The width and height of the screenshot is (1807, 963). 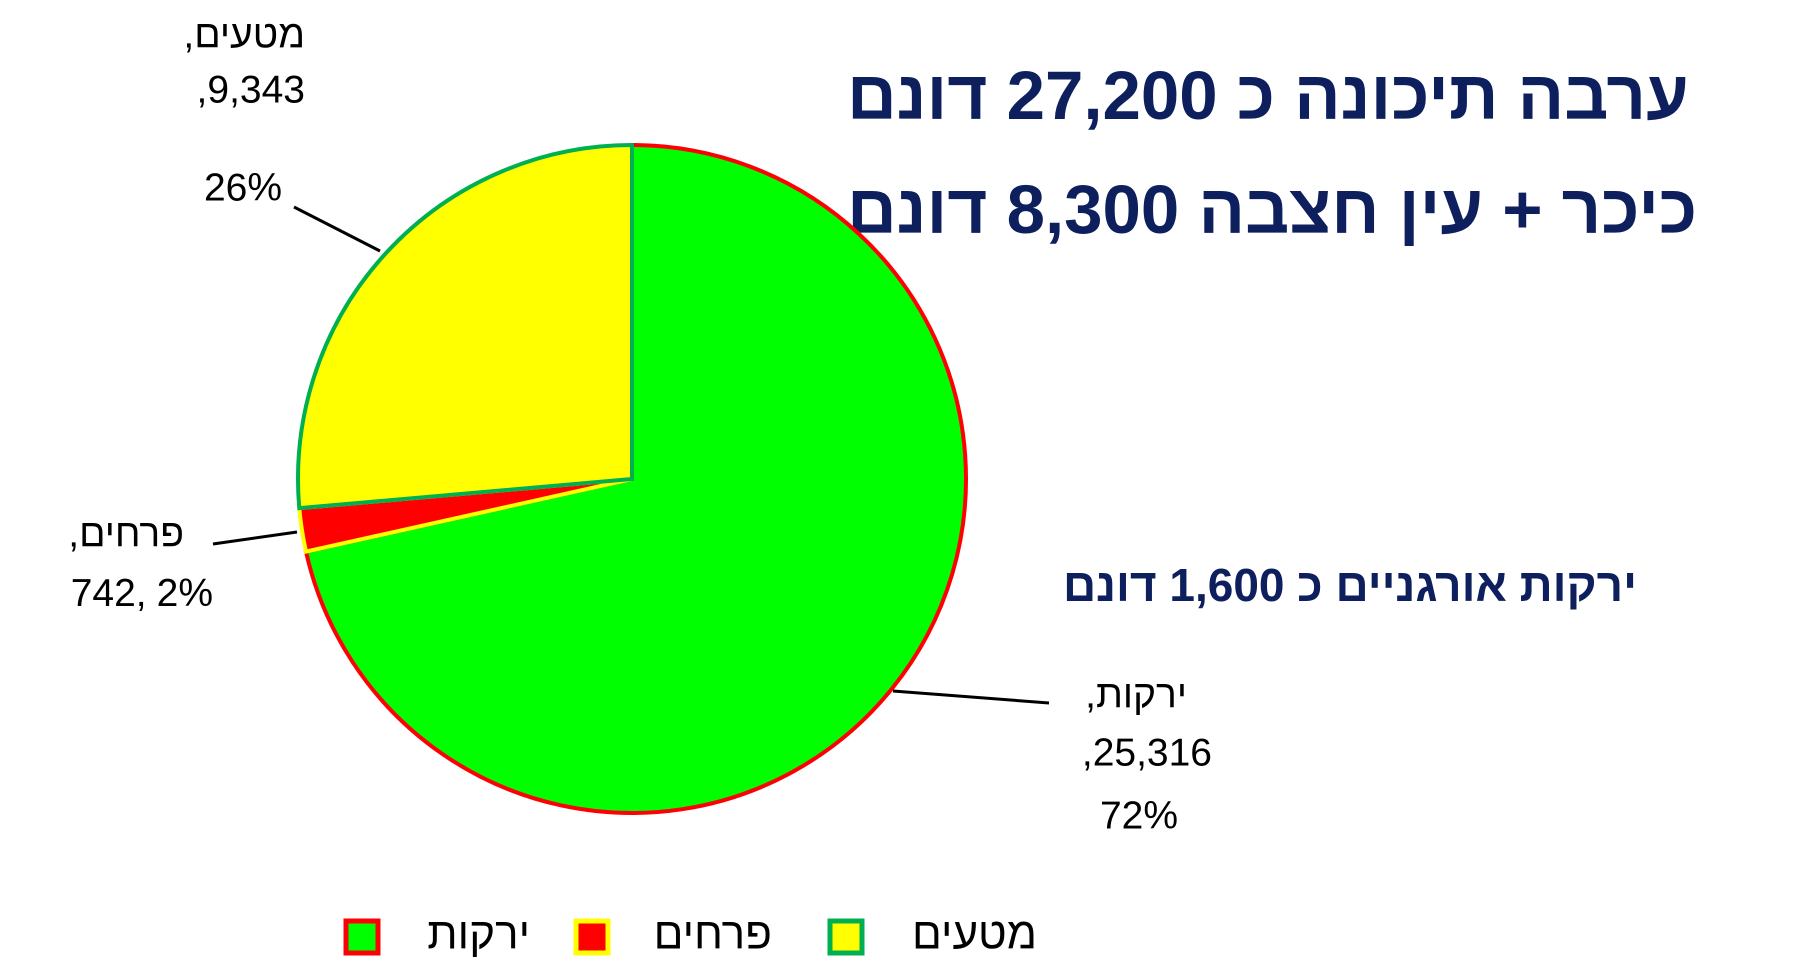 What do you see at coordinates (1268, 95) in the screenshot?
I see `chart-title: ערבה תיכונה כ 27,200 דונם` at bounding box center [1268, 95].